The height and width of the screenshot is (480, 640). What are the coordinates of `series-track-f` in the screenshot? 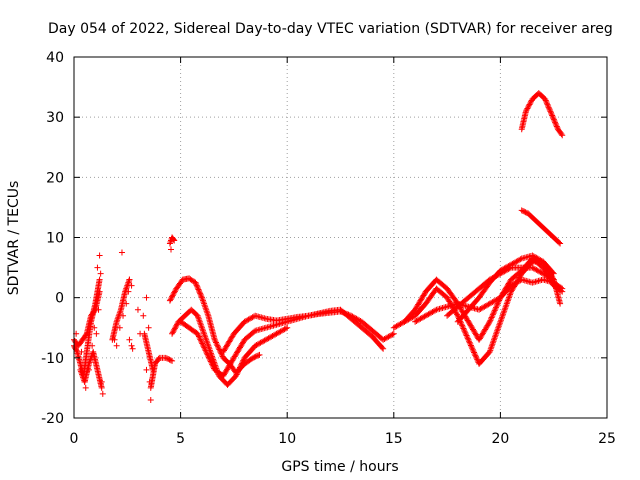 It's located at (161, 372).